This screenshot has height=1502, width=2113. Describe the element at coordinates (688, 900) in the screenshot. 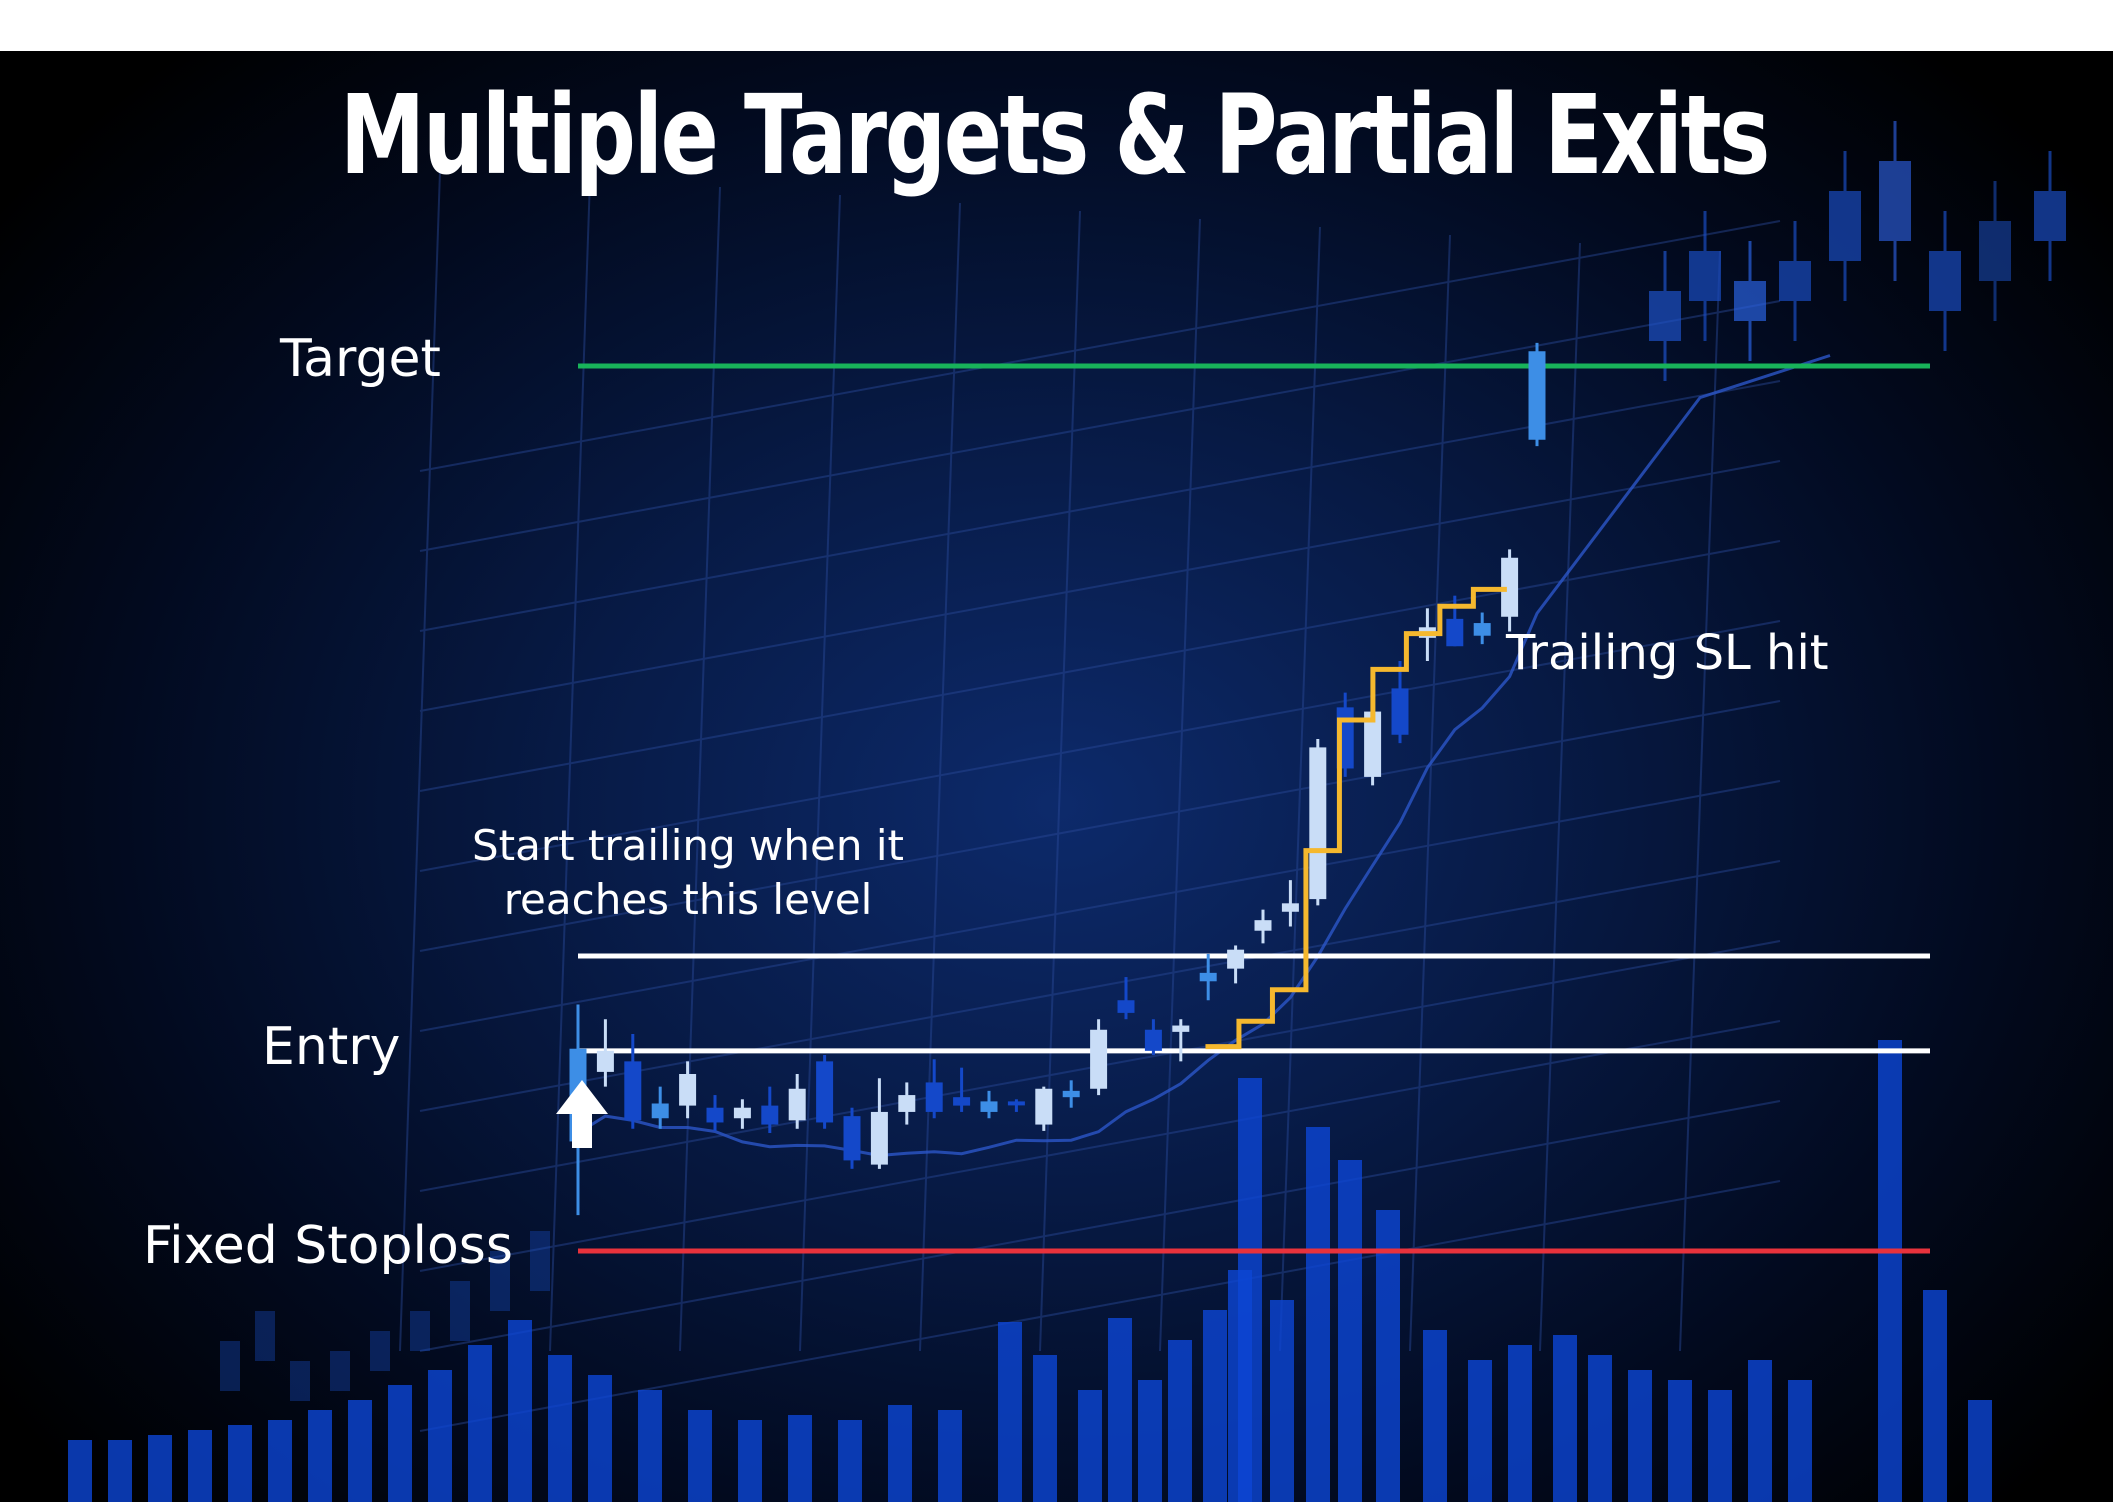

I see `start-trailing-line-2: reaches this level` at that location.